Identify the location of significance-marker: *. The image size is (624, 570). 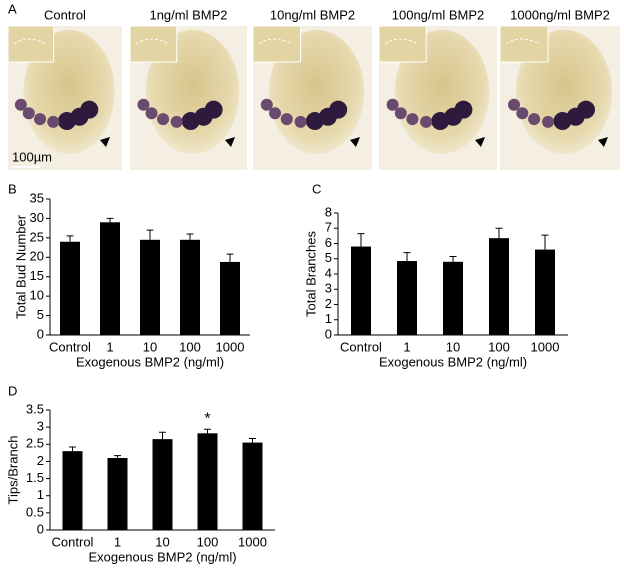
(207, 418).